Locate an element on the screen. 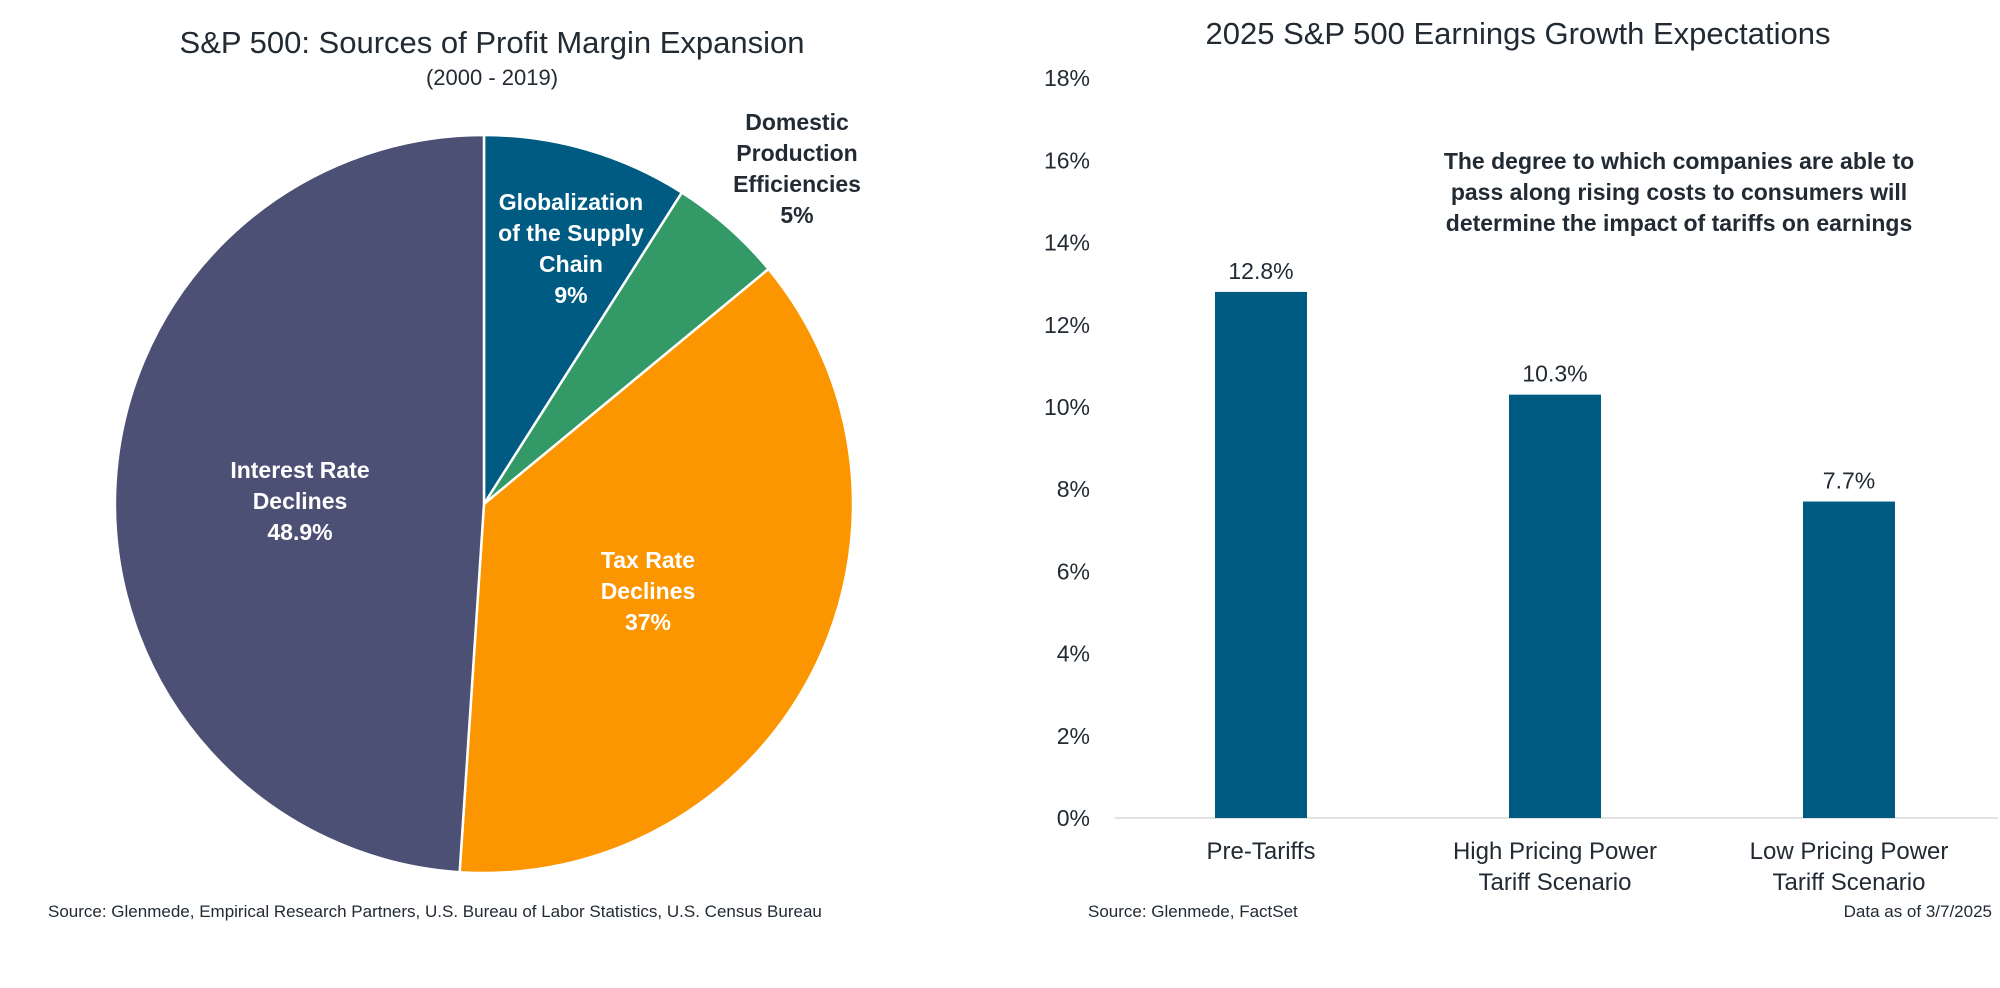 This screenshot has height=988, width=2000. x-category-label: Pre-Tariffs is located at coordinates (1261, 851).